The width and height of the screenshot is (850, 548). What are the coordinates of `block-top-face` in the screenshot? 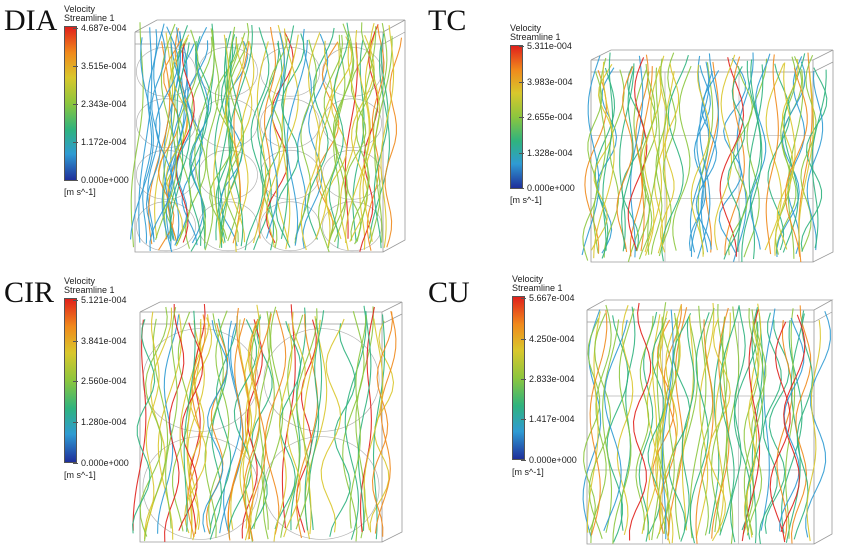 It's located at (271, 307).